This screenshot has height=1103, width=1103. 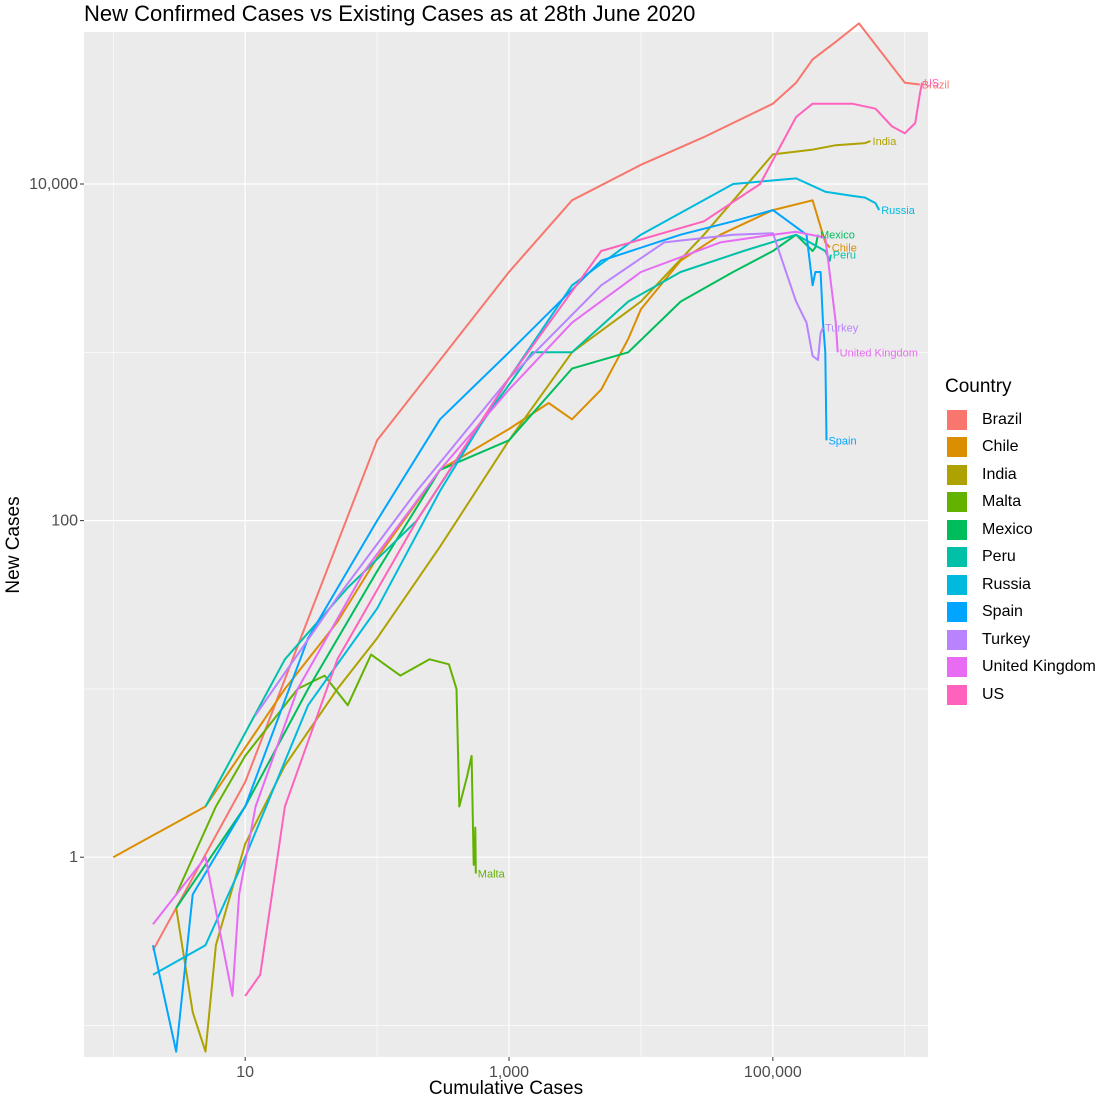 I want to click on x-tick-label: 100,000, so click(x=773, y=1072).